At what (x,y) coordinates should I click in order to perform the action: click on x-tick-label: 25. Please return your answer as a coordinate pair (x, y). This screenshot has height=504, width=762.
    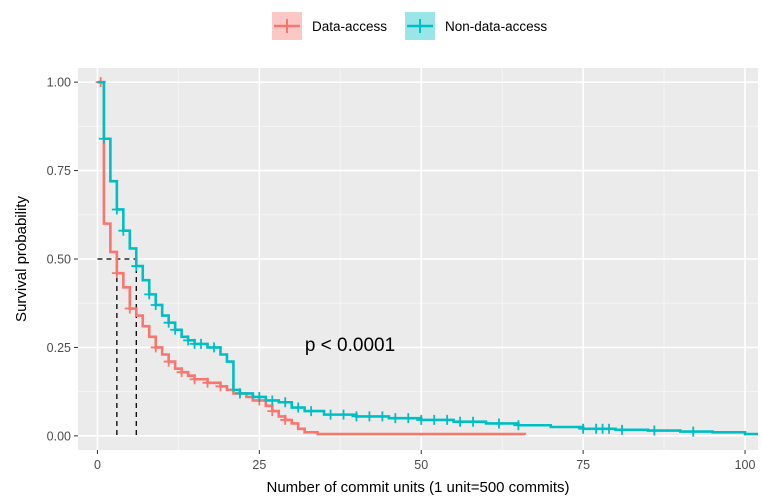
    Looking at the image, I should click on (259, 465).